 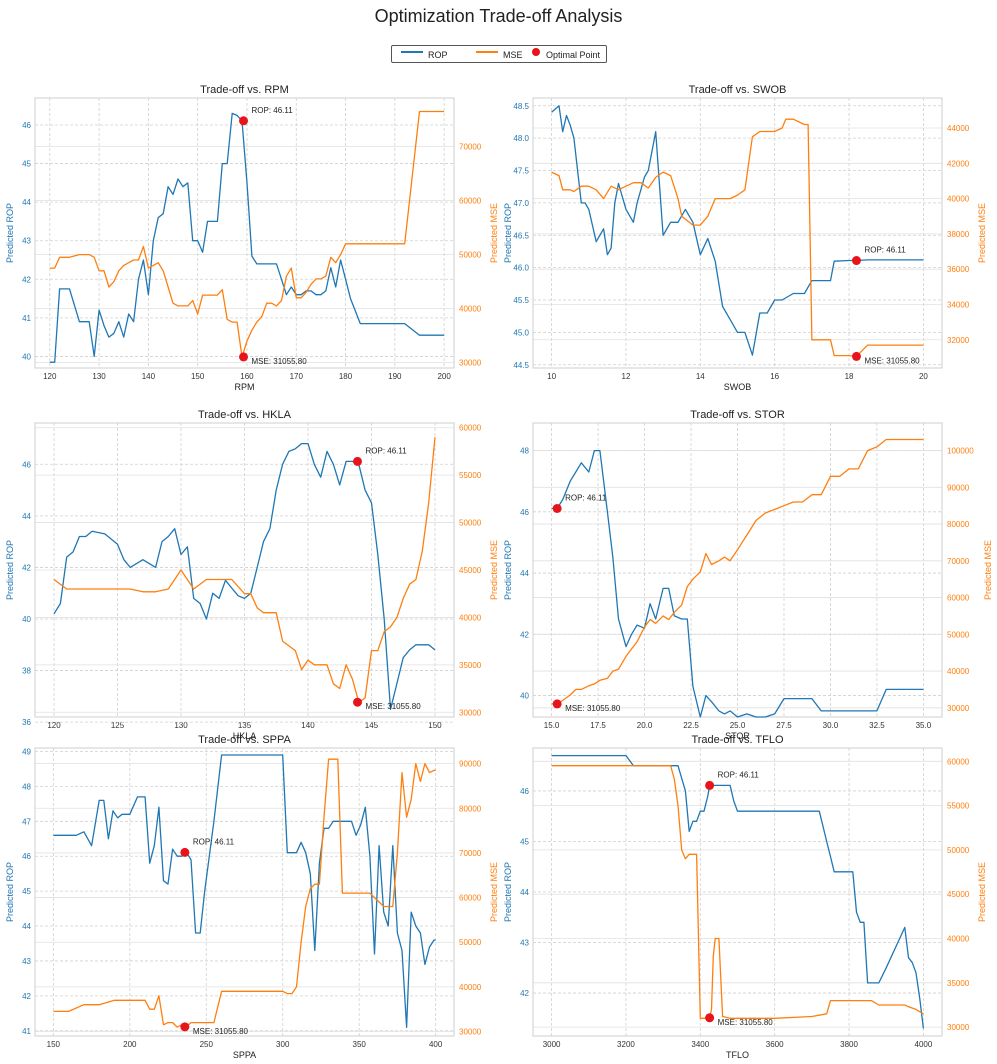 What do you see at coordinates (958, 304) in the screenshot?
I see `y2-tick-label: 34000` at bounding box center [958, 304].